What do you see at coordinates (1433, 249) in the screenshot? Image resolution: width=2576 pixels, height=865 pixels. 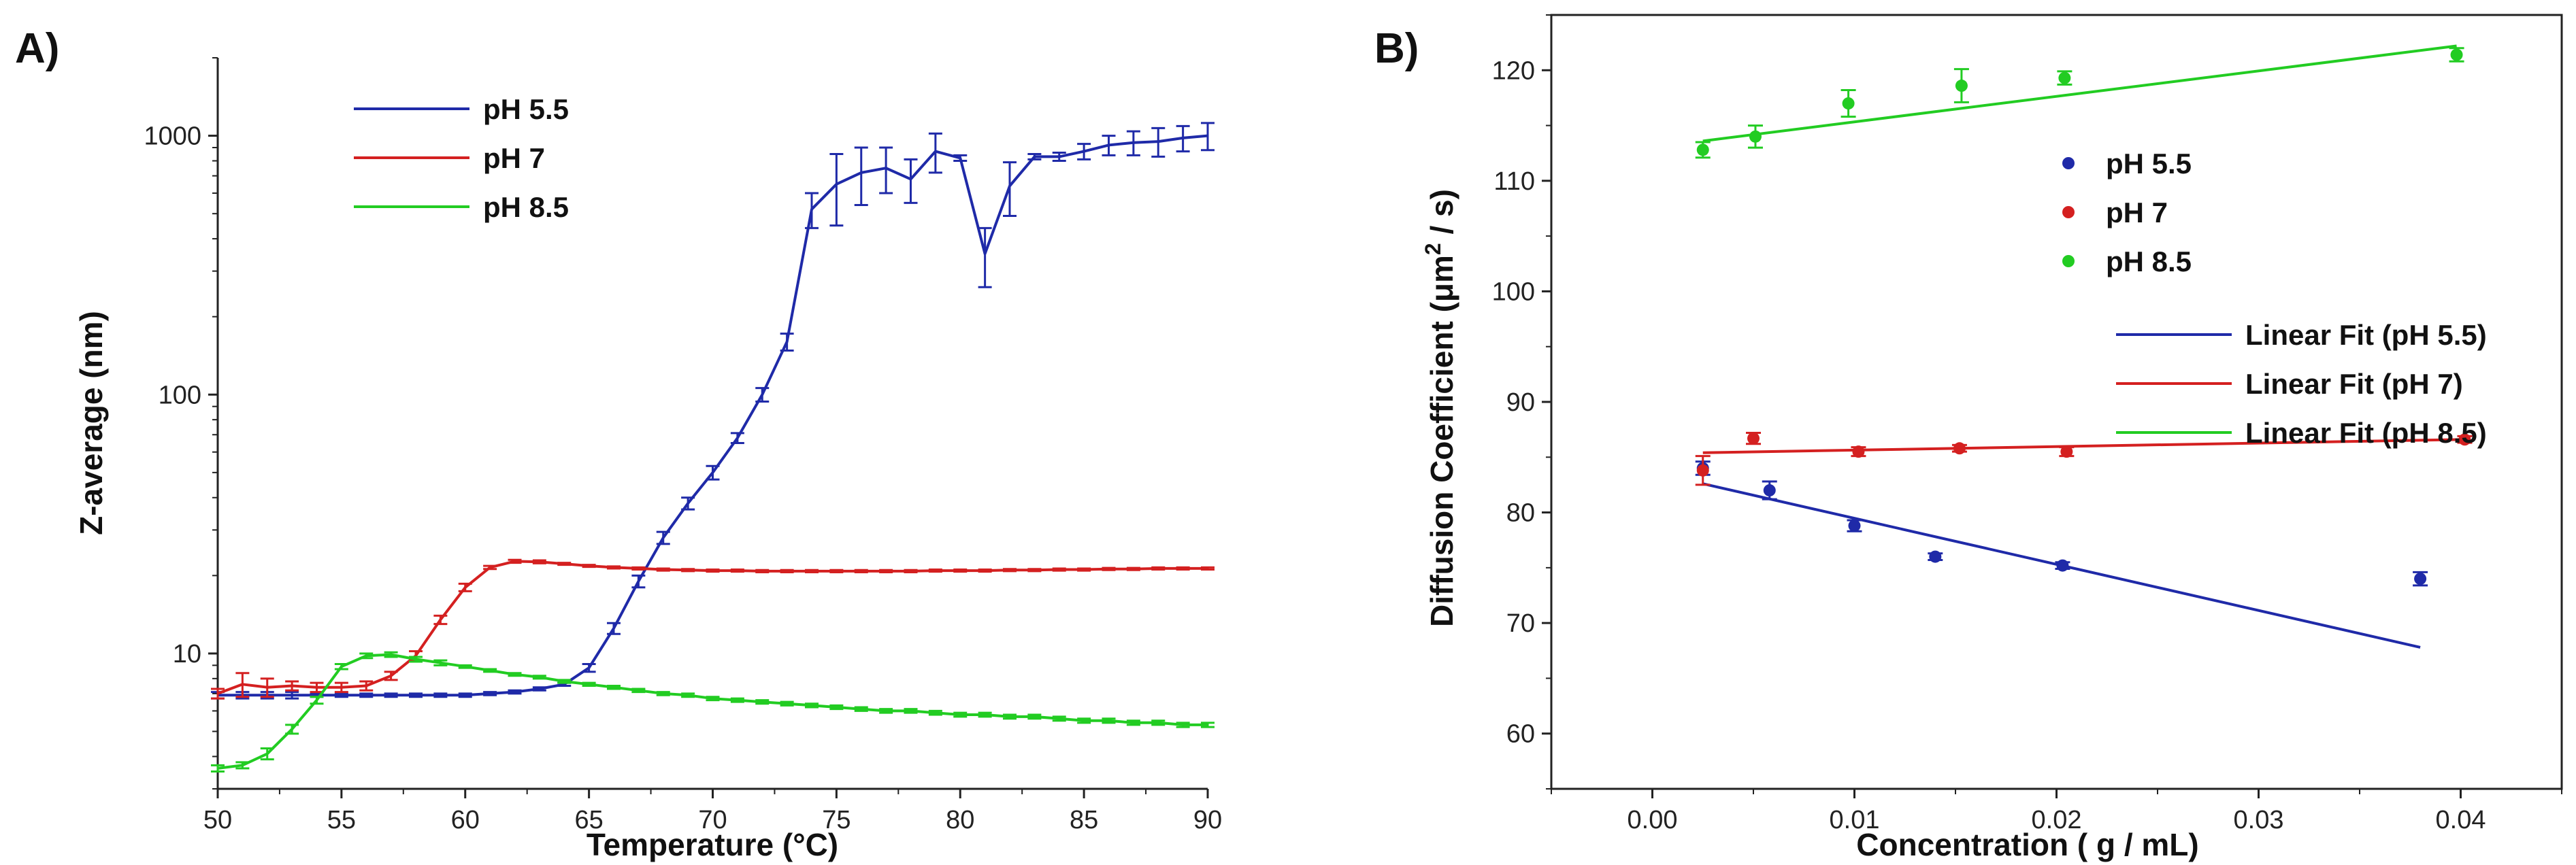 I see `panel-b-y-axis-title-exponent: 2` at bounding box center [1433, 249].